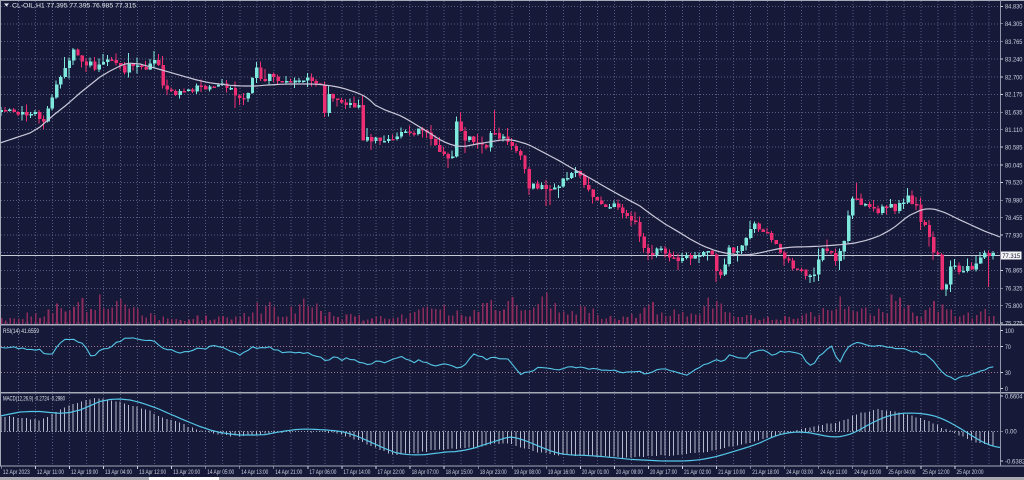  Describe the element at coordinates (1008, 373) in the screenshot. I see `svg-text: 30` at that location.